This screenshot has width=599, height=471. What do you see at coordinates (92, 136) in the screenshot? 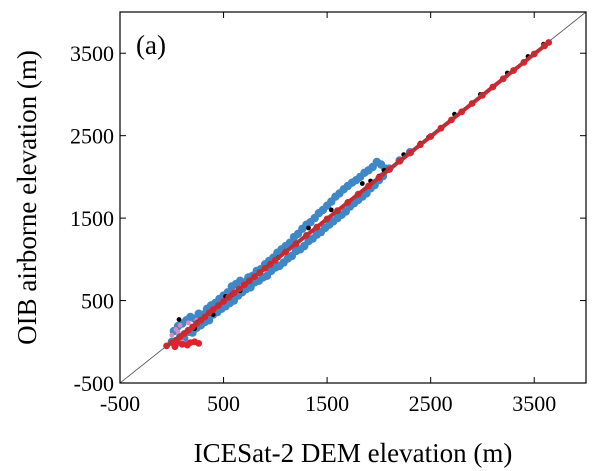
I see `y-tick-label: 2500` at bounding box center [92, 136].